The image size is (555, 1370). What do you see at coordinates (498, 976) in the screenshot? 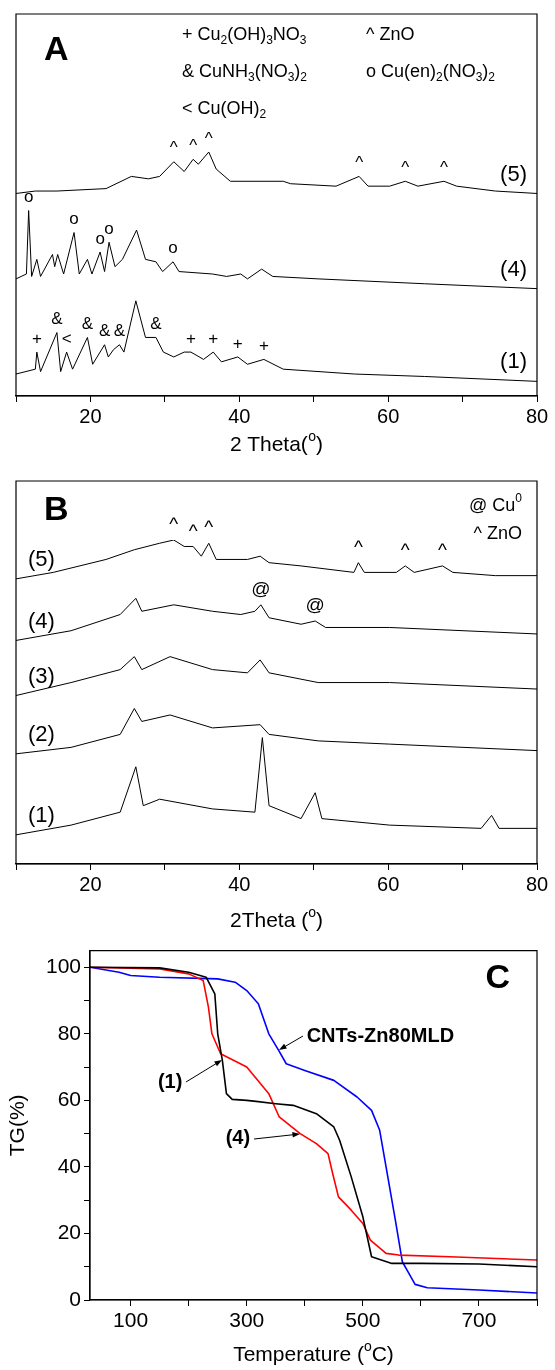
I see `chart-title: C` at bounding box center [498, 976].